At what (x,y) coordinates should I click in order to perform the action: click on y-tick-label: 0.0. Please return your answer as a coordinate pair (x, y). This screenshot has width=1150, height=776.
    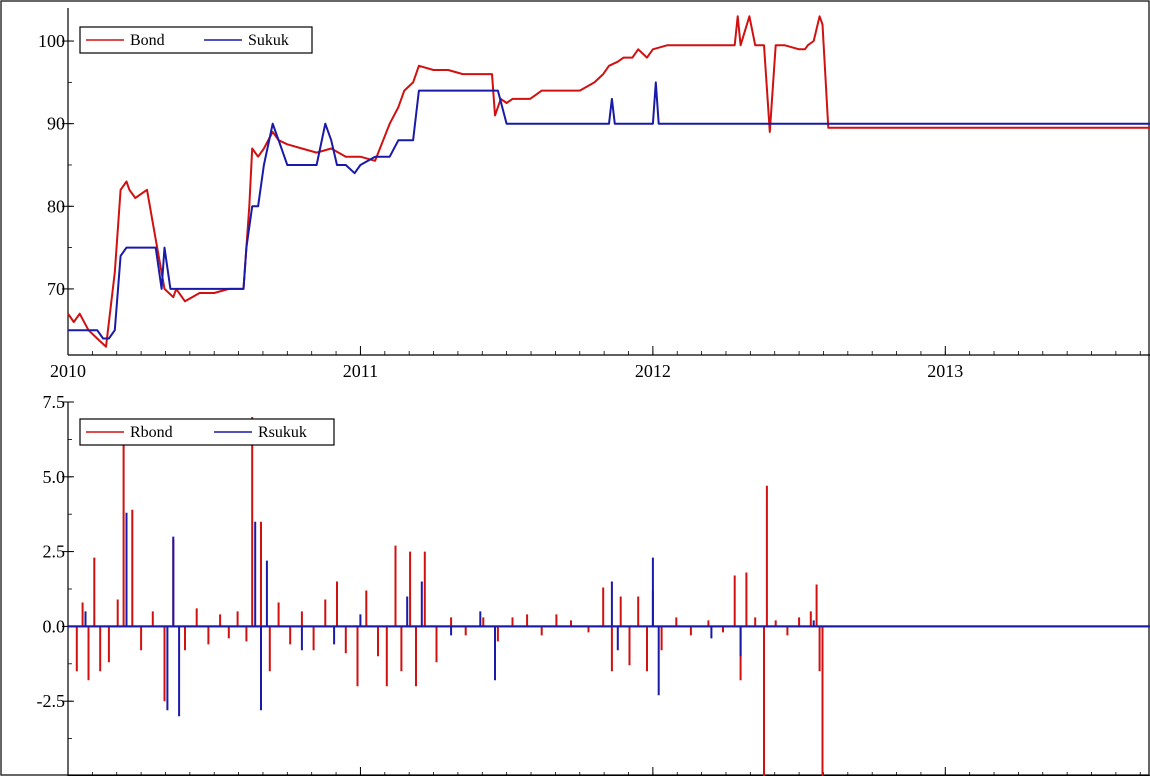
    Looking at the image, I should click on (54, 626).